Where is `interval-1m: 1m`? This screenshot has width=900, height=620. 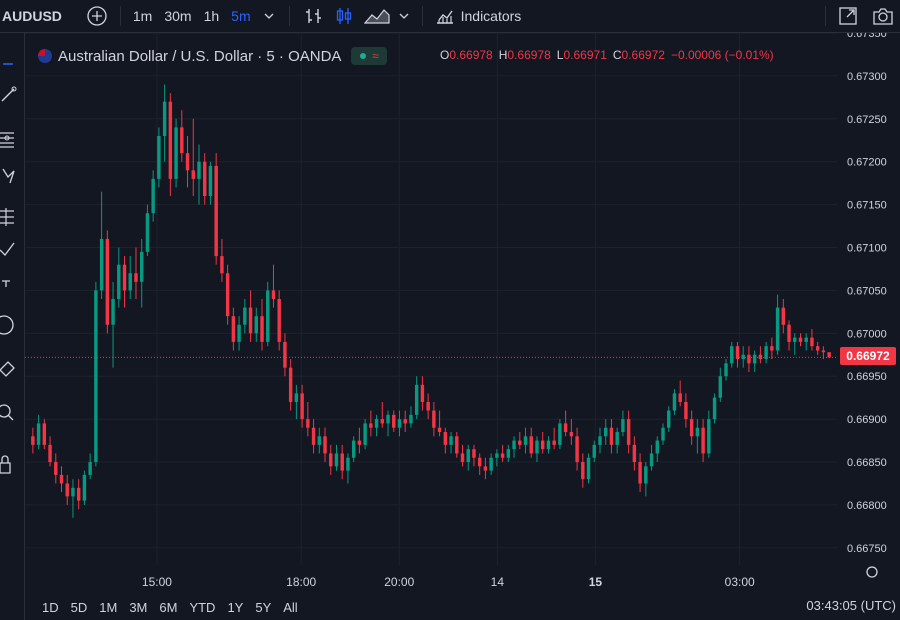 interval-1m: 1m is located at coordinates (142, 16).